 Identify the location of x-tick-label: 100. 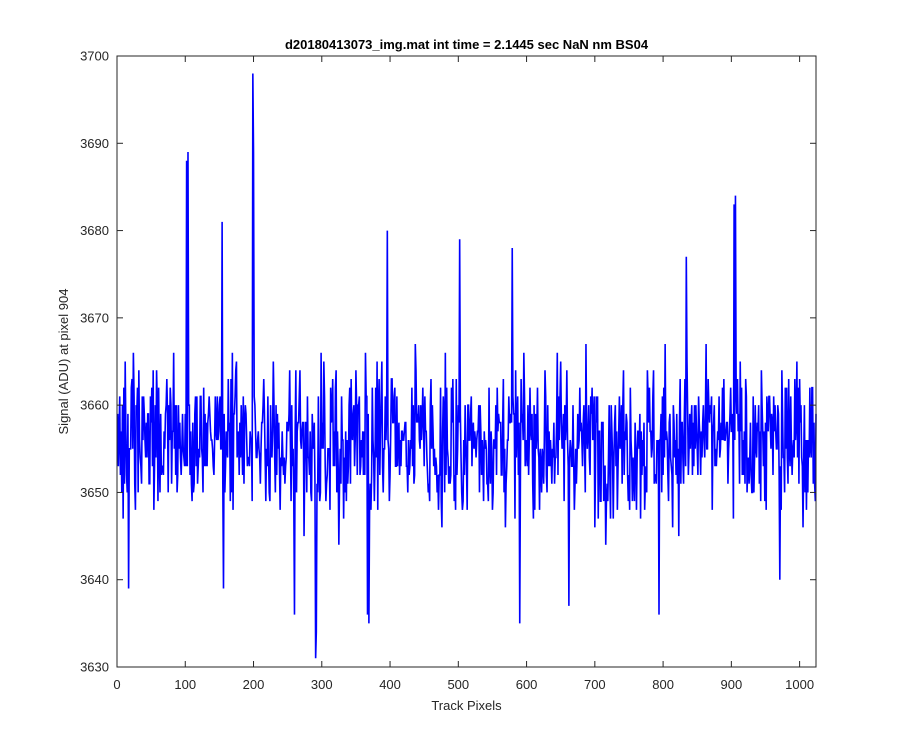
(185, 684).